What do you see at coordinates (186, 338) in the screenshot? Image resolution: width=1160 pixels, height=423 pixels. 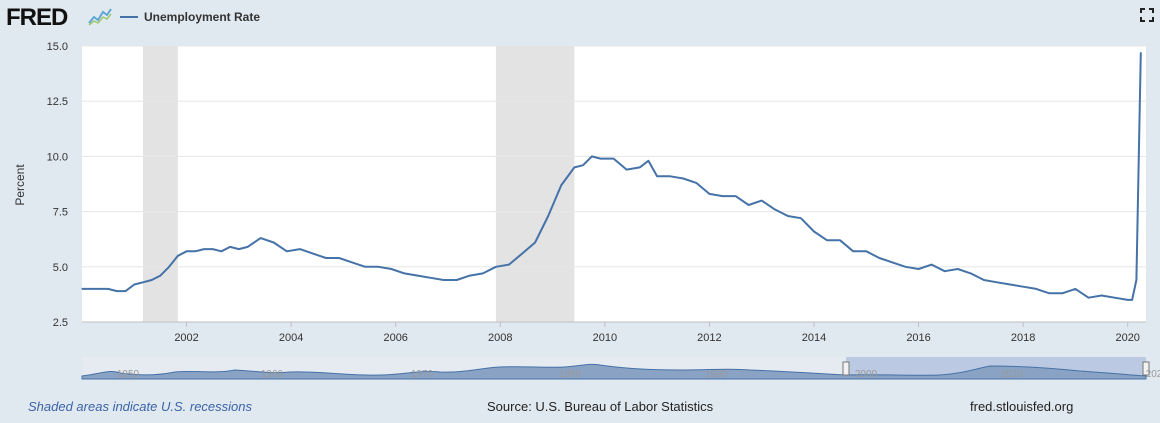 I see `x-tick-label: 2002` at bounding box center [186, 338].